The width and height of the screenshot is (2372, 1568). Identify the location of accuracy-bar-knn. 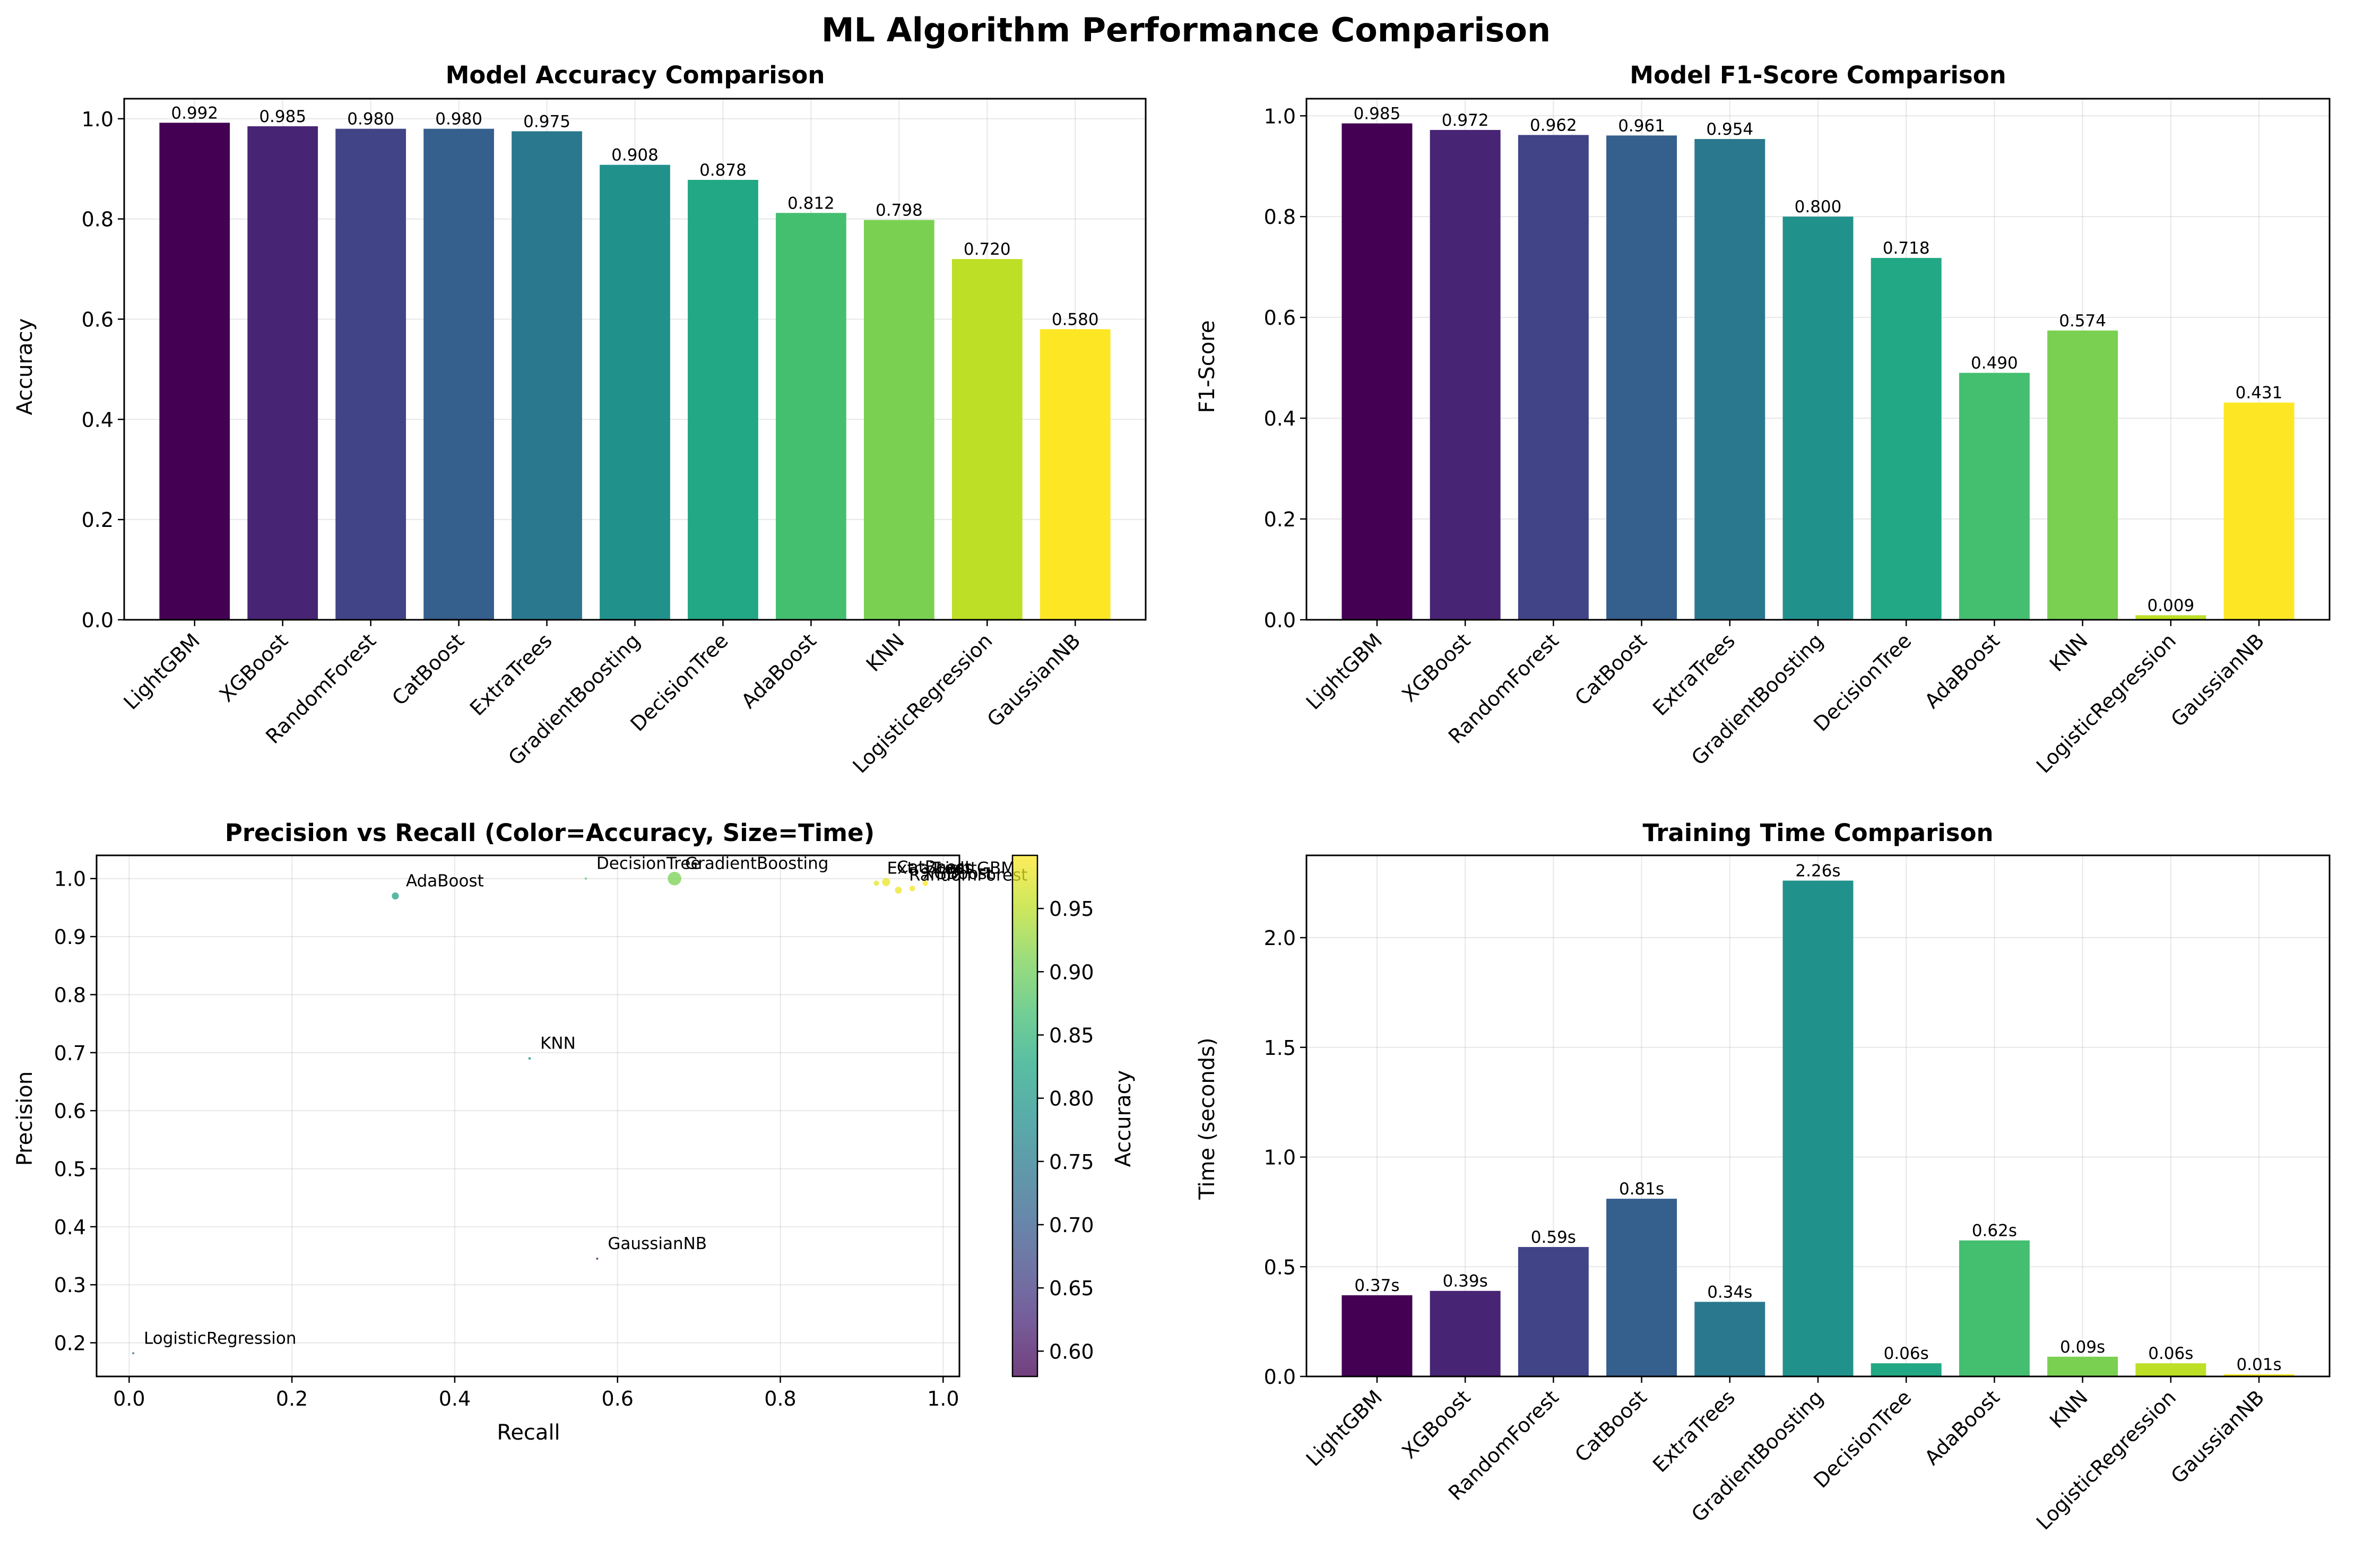
(898, 420).